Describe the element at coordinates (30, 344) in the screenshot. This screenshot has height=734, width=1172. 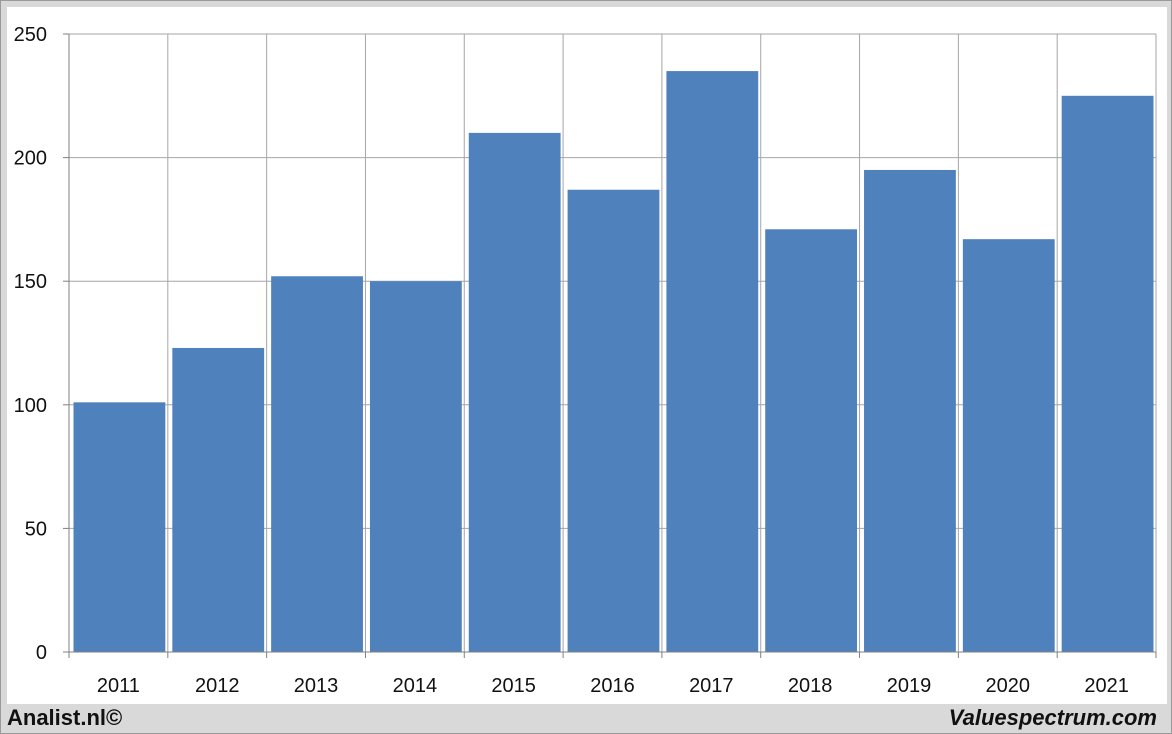
I see `y-tick-labels: 0 50 100 150 200 250` at that location.